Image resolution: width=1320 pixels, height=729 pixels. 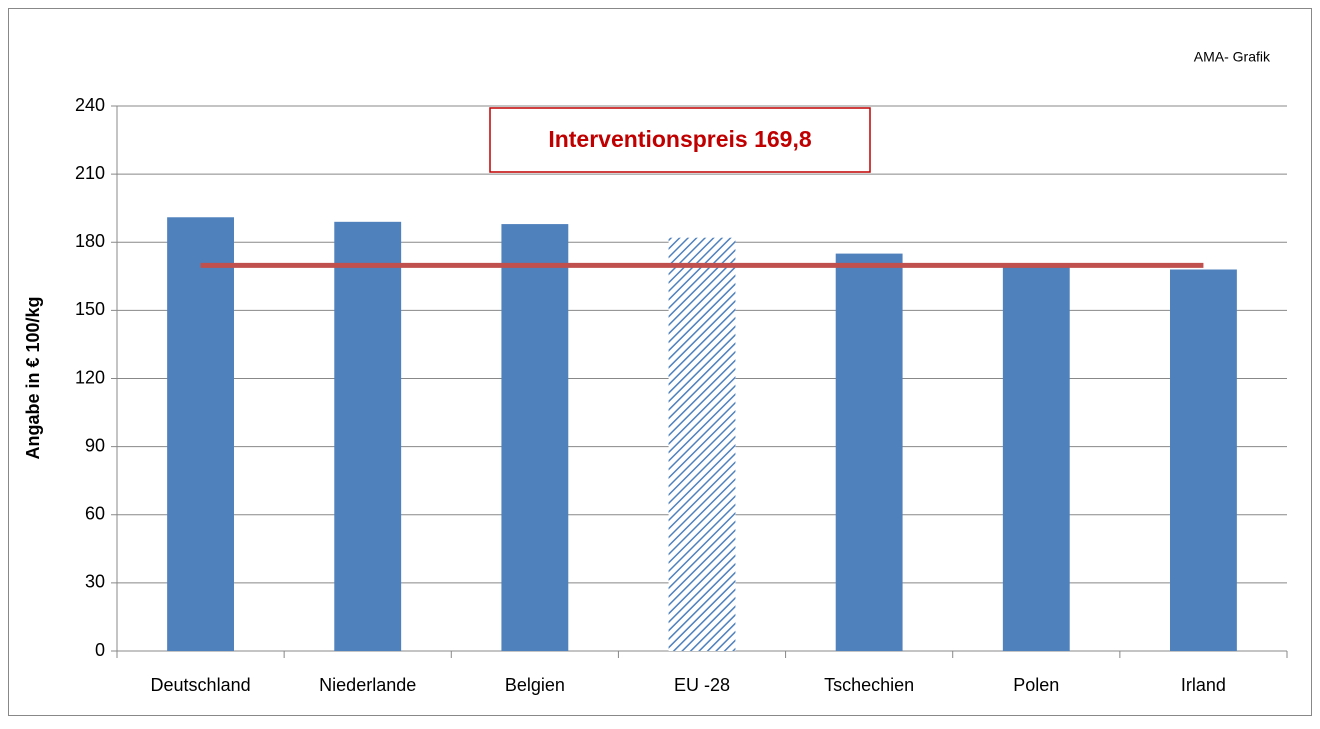 What do you see at coordinates (869, 685) in the screenshot?
I see `x-tick-label: Tschechien` at bounding box center [869, 685].